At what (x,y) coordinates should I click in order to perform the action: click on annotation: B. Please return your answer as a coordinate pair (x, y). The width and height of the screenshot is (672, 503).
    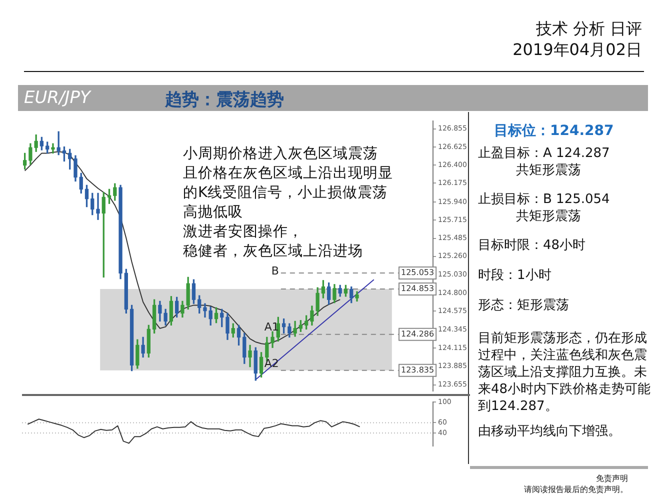
    Looking at the image, I should click on (275, 271).